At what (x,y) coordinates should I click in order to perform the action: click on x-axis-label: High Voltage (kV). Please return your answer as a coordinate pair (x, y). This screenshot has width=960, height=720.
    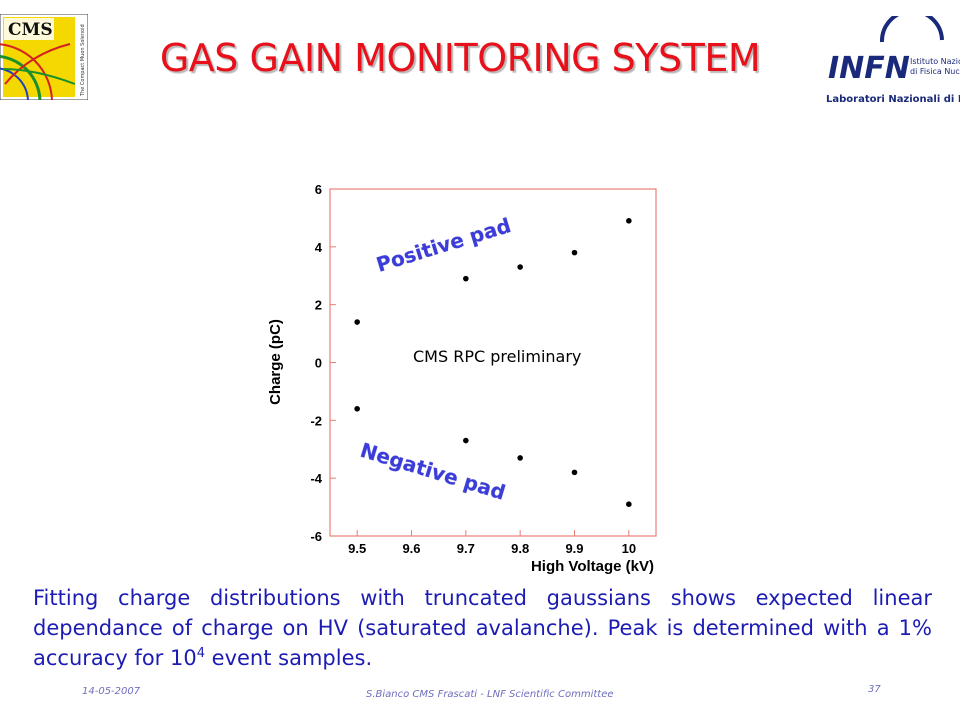
    Looking at the image, I should click on (592, 566).